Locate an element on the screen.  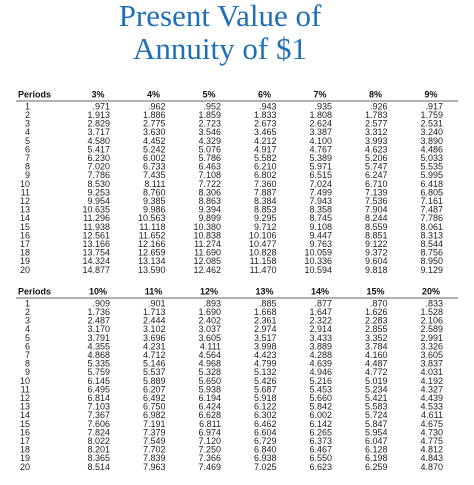
value-cell: 6.604 is located at coordinates (265, 432).